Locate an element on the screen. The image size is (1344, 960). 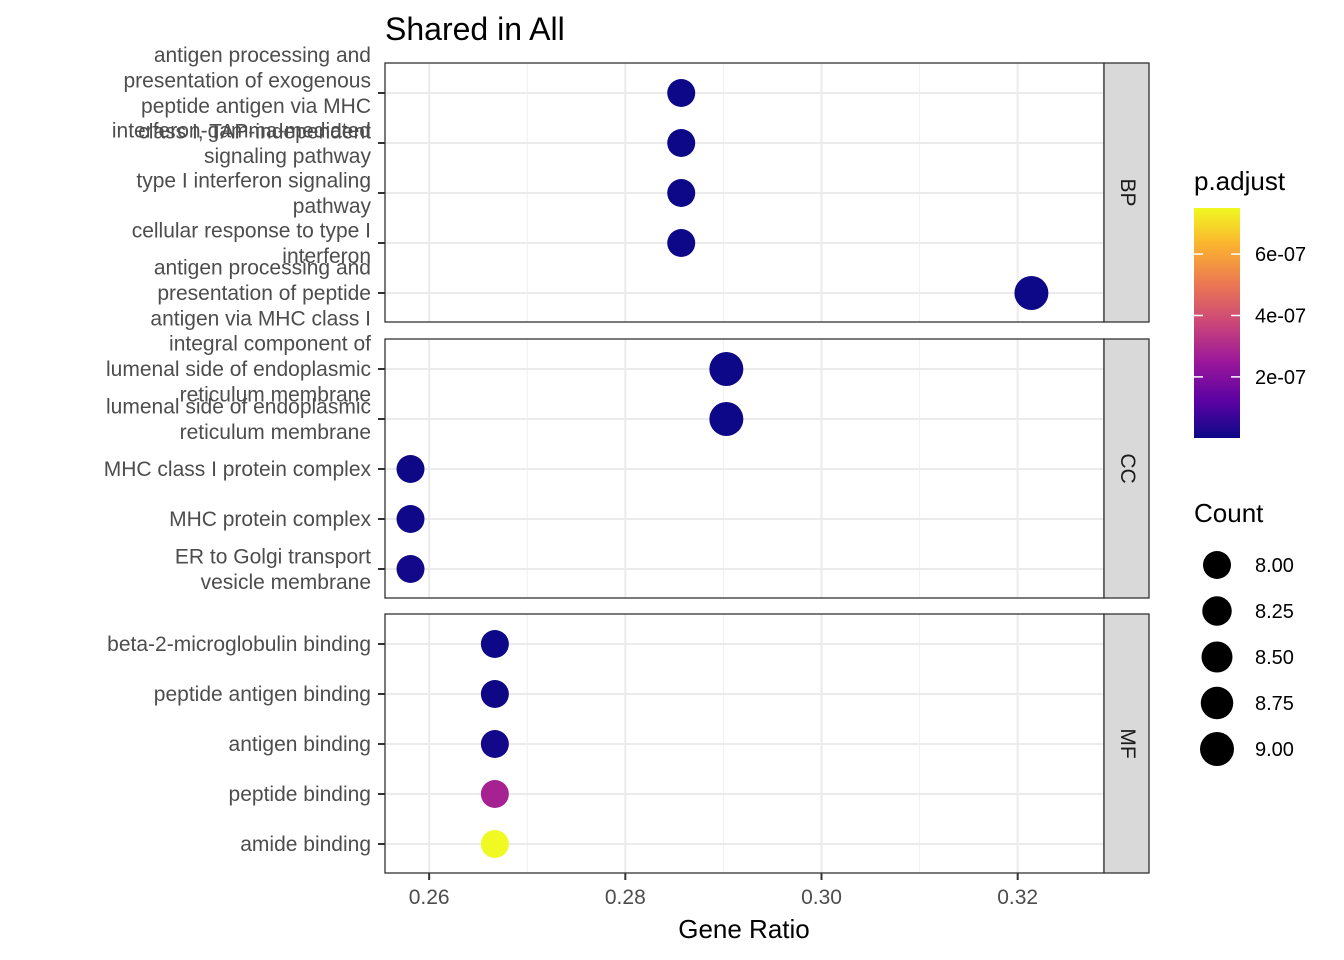
y-tick-label: amide binding is located at coordinates (305, 844).